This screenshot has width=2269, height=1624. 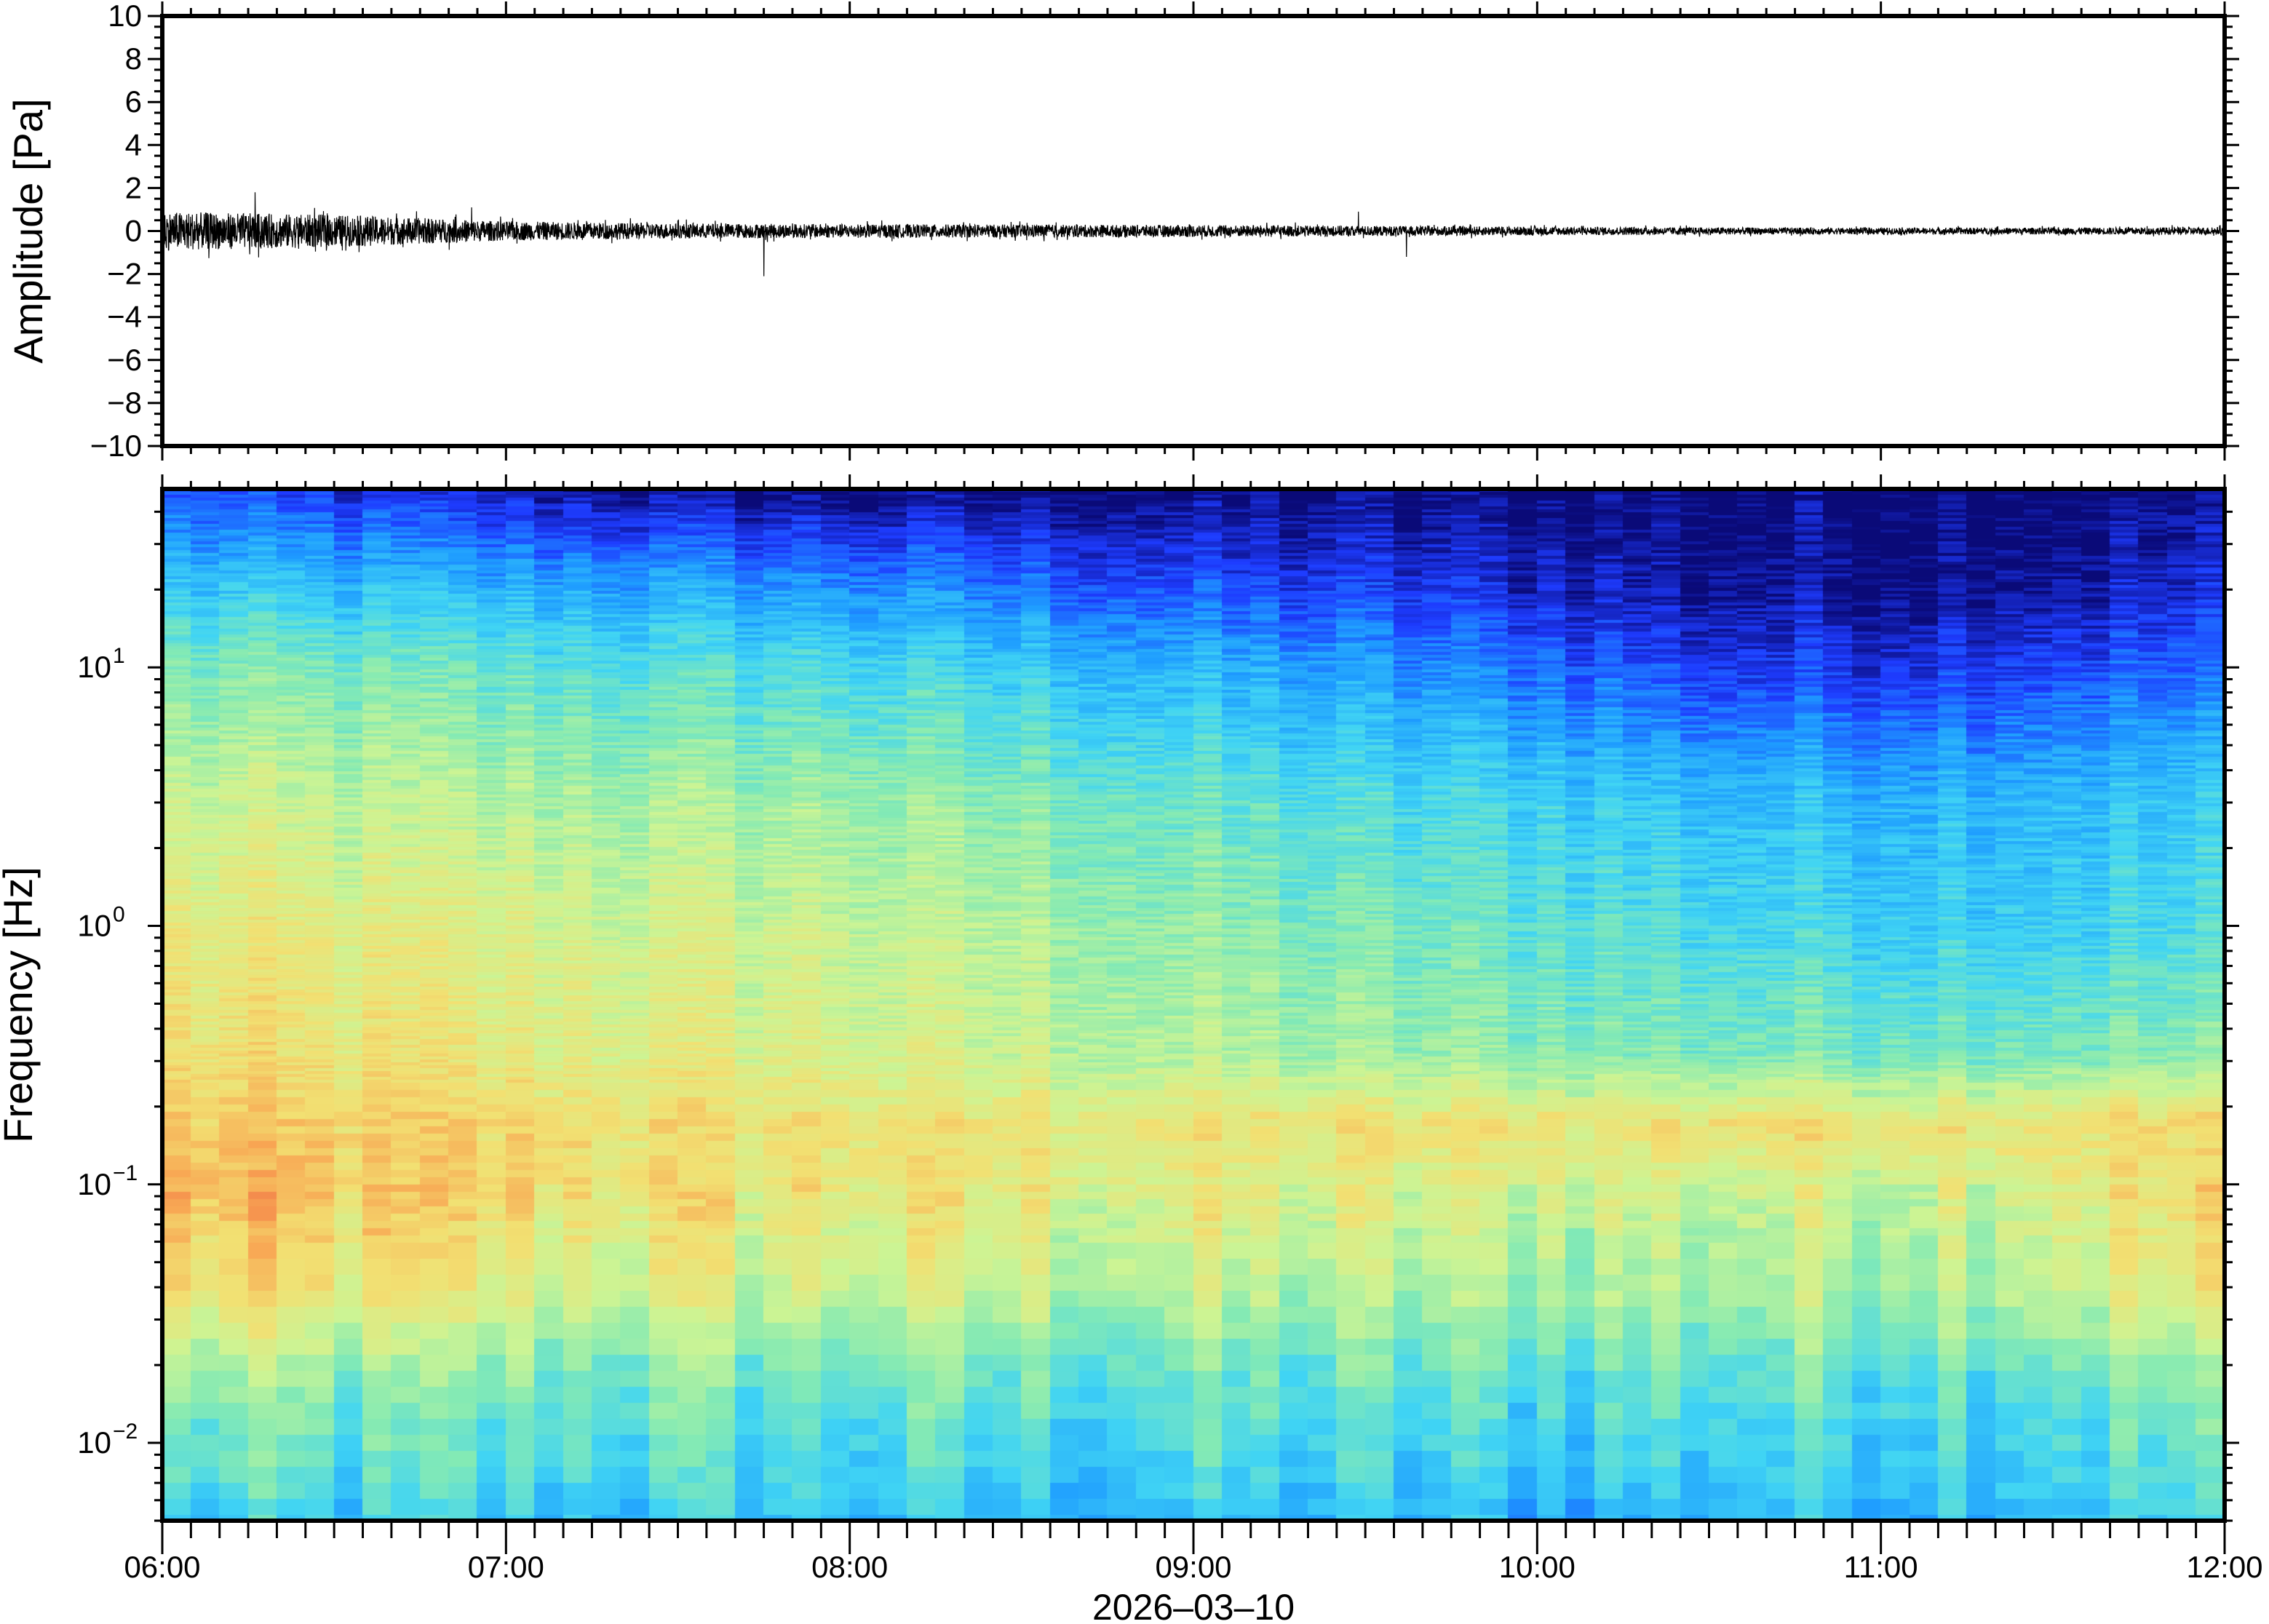 I want to click on y-tick-label: −2, so click(x=125, y=274).